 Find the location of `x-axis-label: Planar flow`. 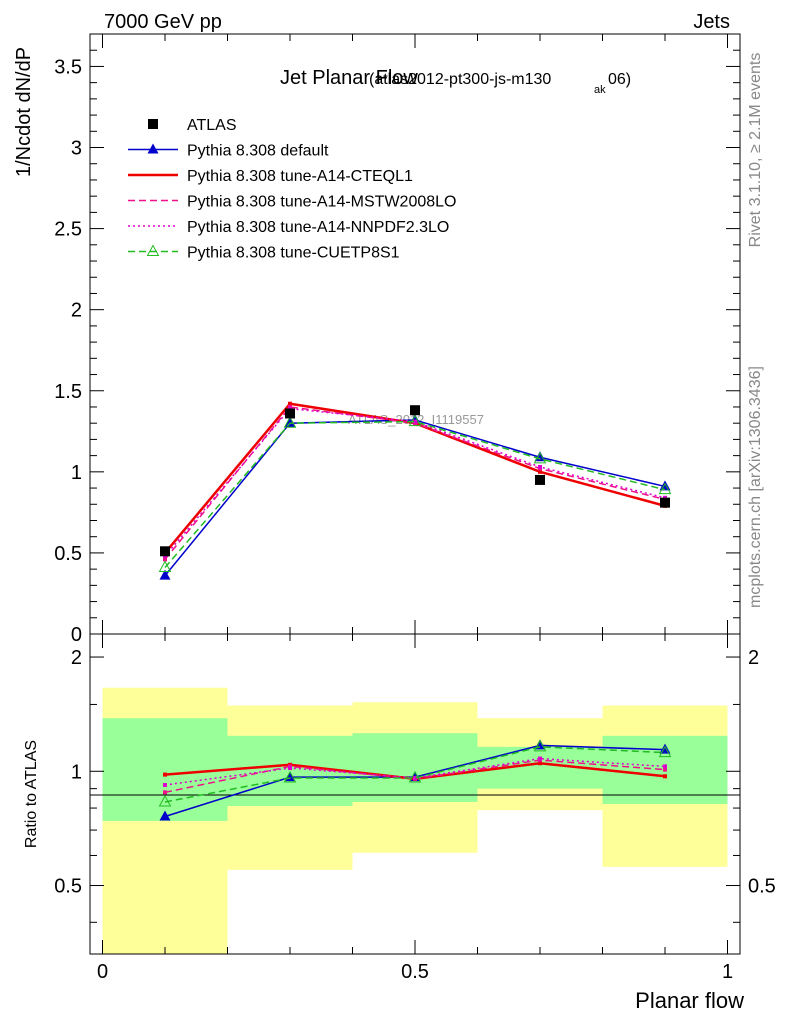

x-axis-label: Planar flow is located at coordinates (689, 1000).